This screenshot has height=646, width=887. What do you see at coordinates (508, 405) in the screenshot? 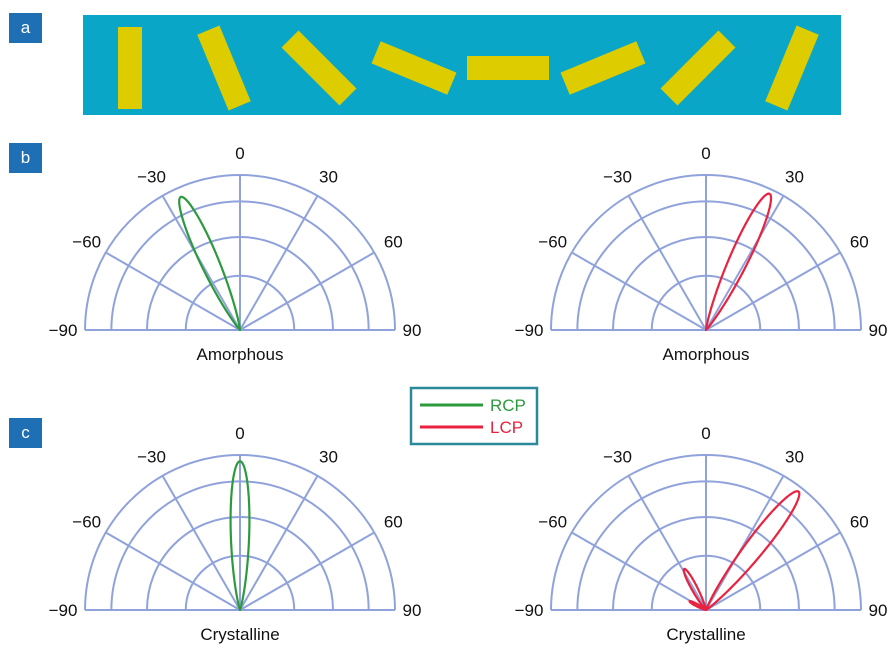
I see `legend-label-rcp: RCP` at bounding box center [508, 405].